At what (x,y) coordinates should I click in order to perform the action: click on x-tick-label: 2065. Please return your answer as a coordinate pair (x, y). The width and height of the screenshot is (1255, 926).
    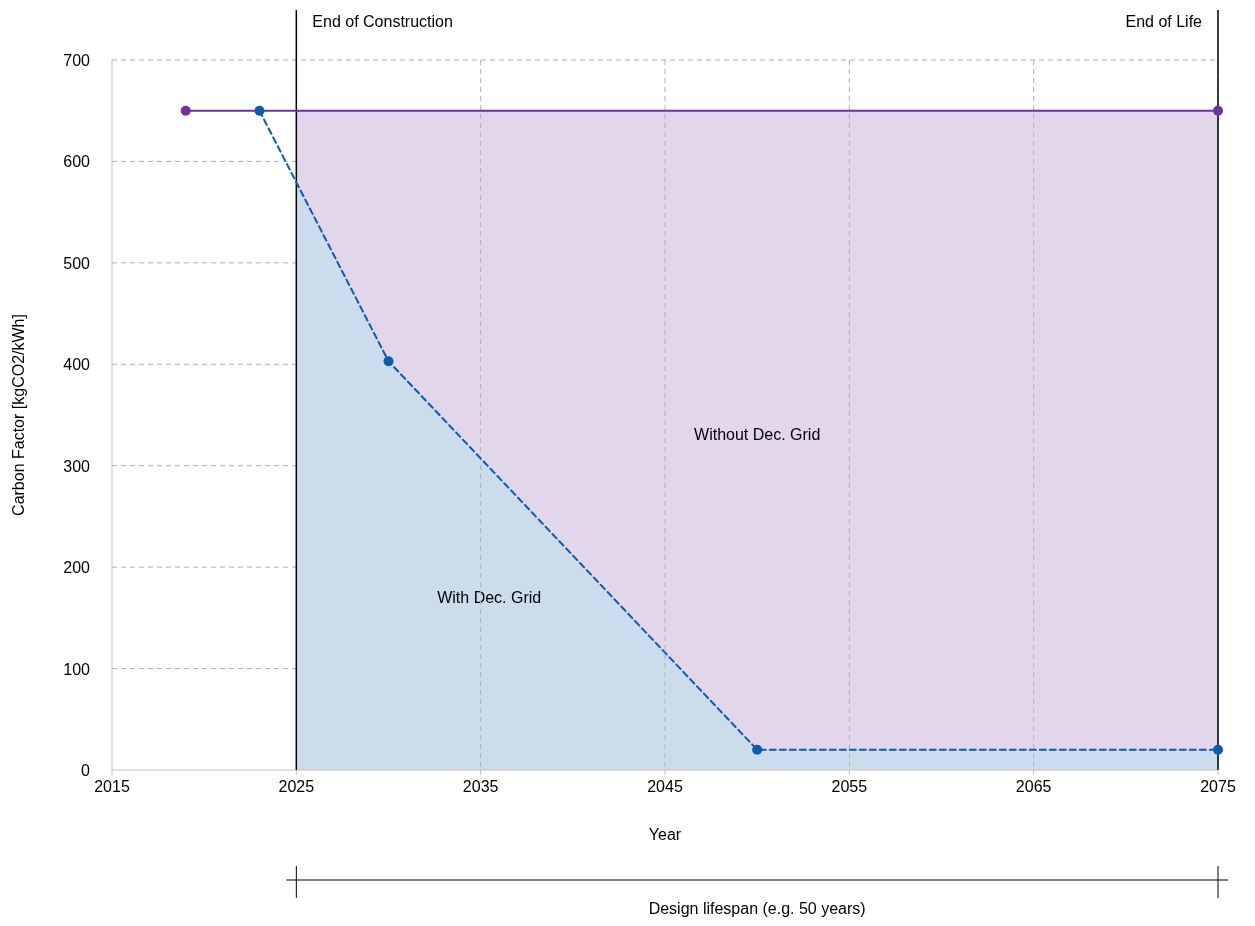
    Looking at the image, I should click on (1033, 786).